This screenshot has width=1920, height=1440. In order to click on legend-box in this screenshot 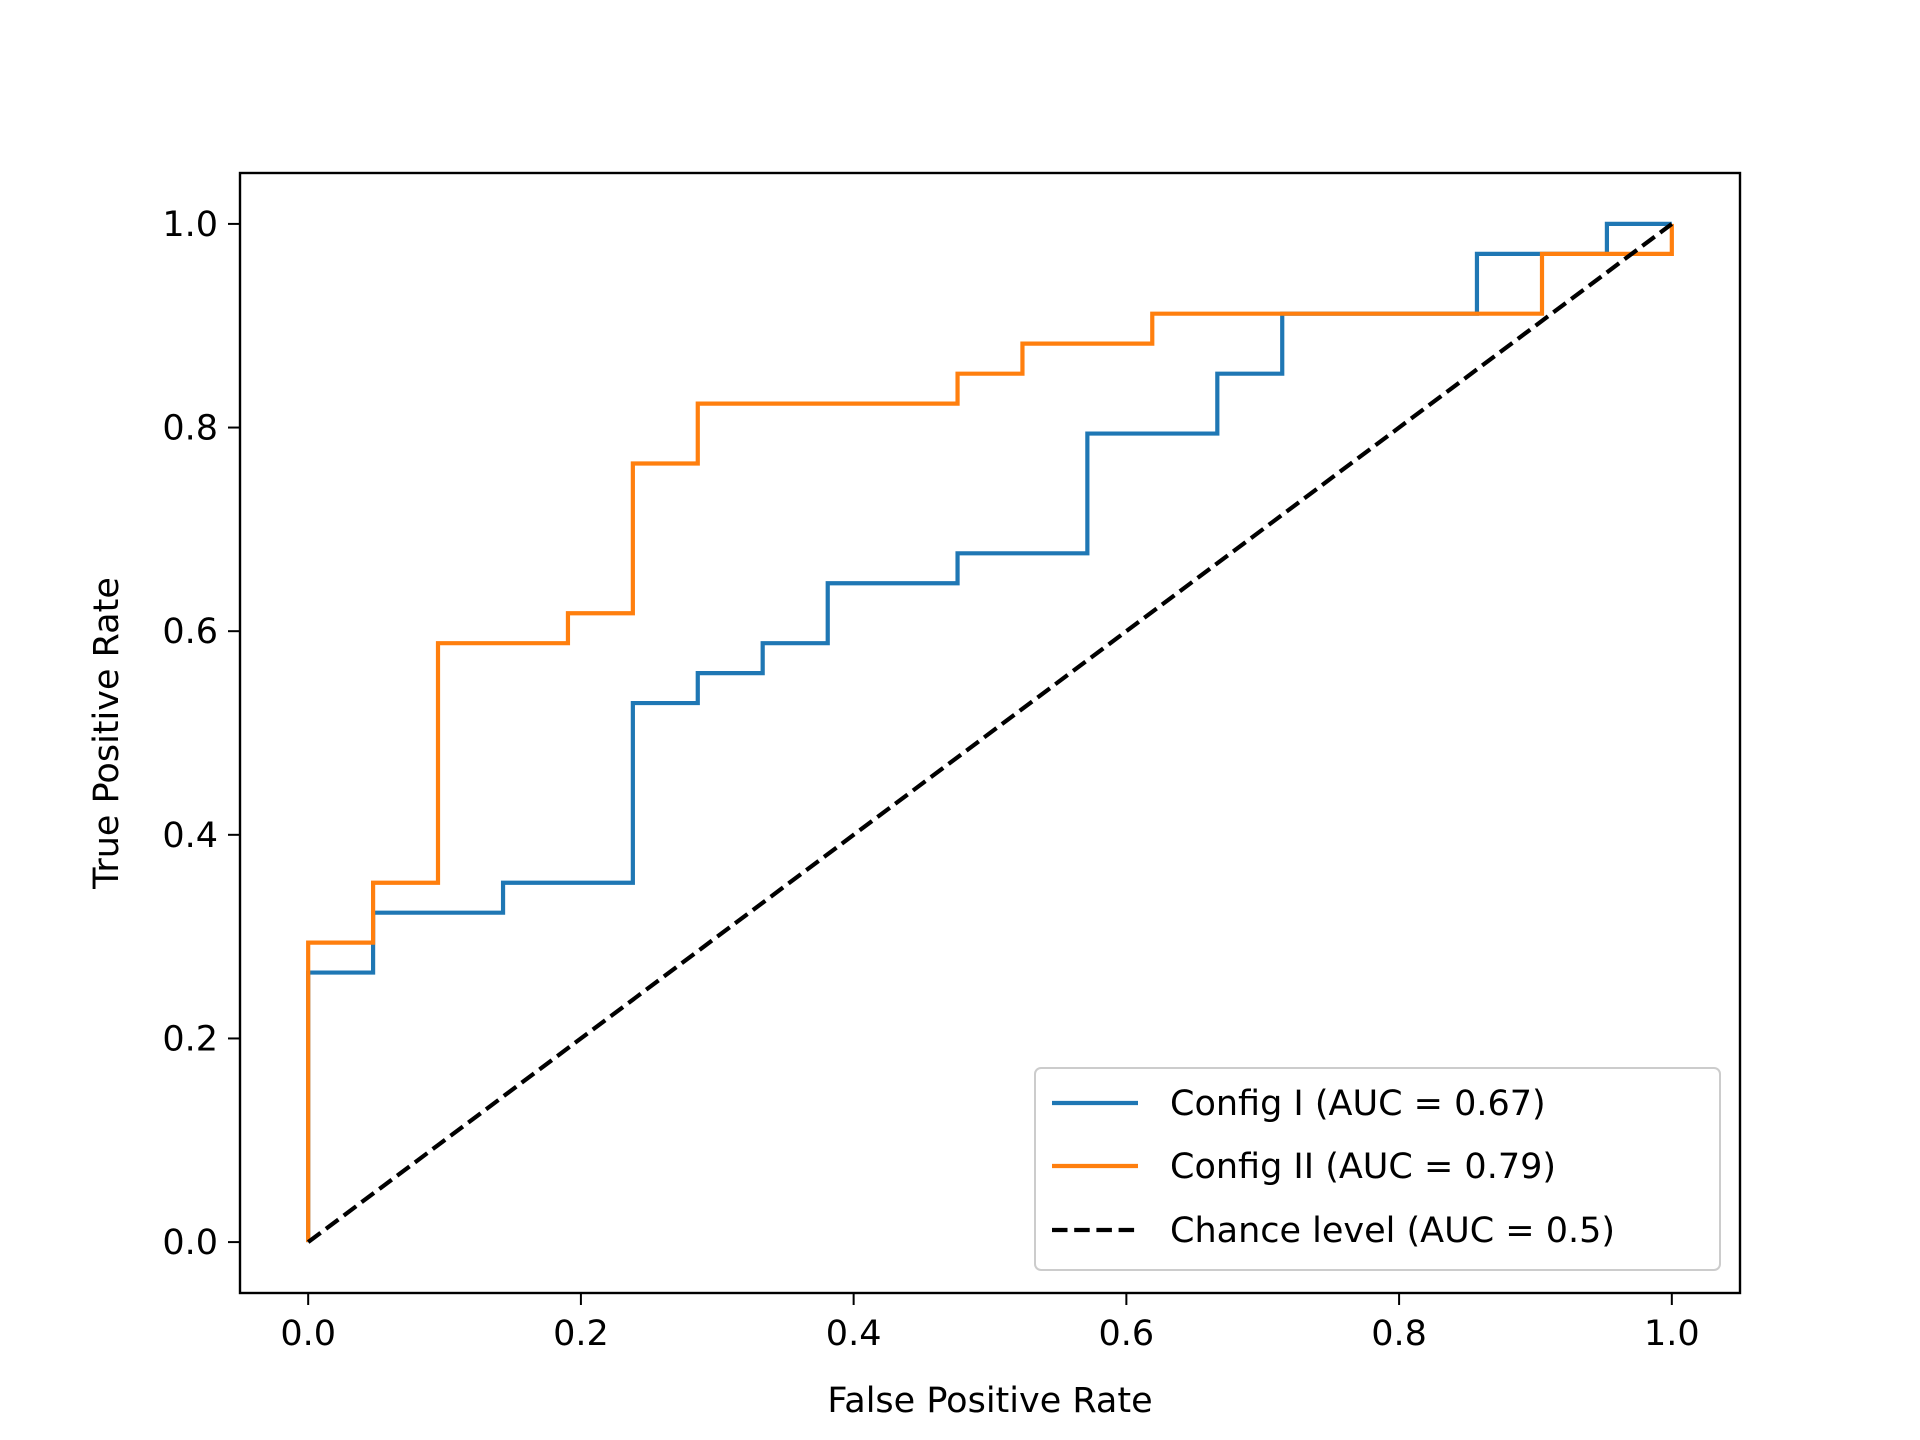, I will do `click(1377, 1169)`.